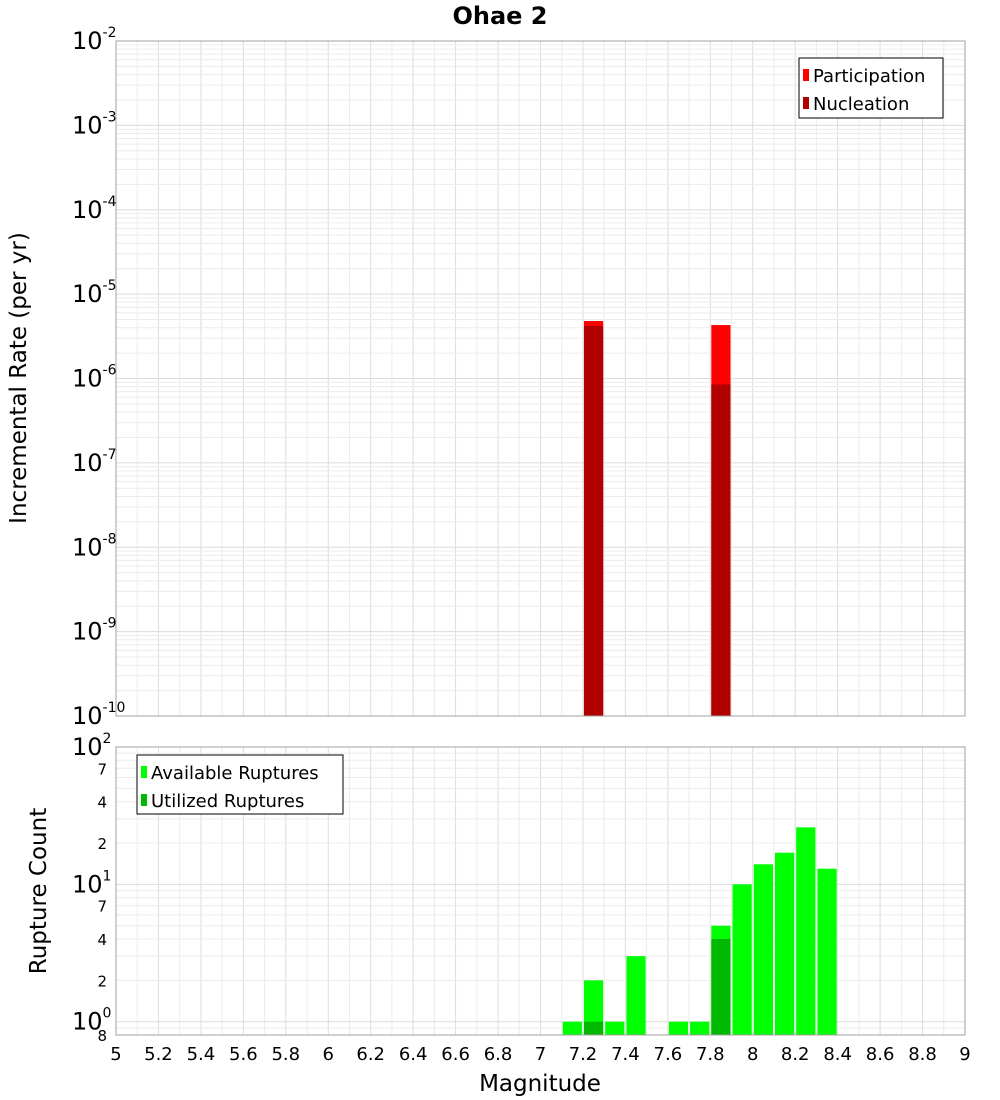  I want to click on x-tick-label: 7.2, so click(583, 1054).